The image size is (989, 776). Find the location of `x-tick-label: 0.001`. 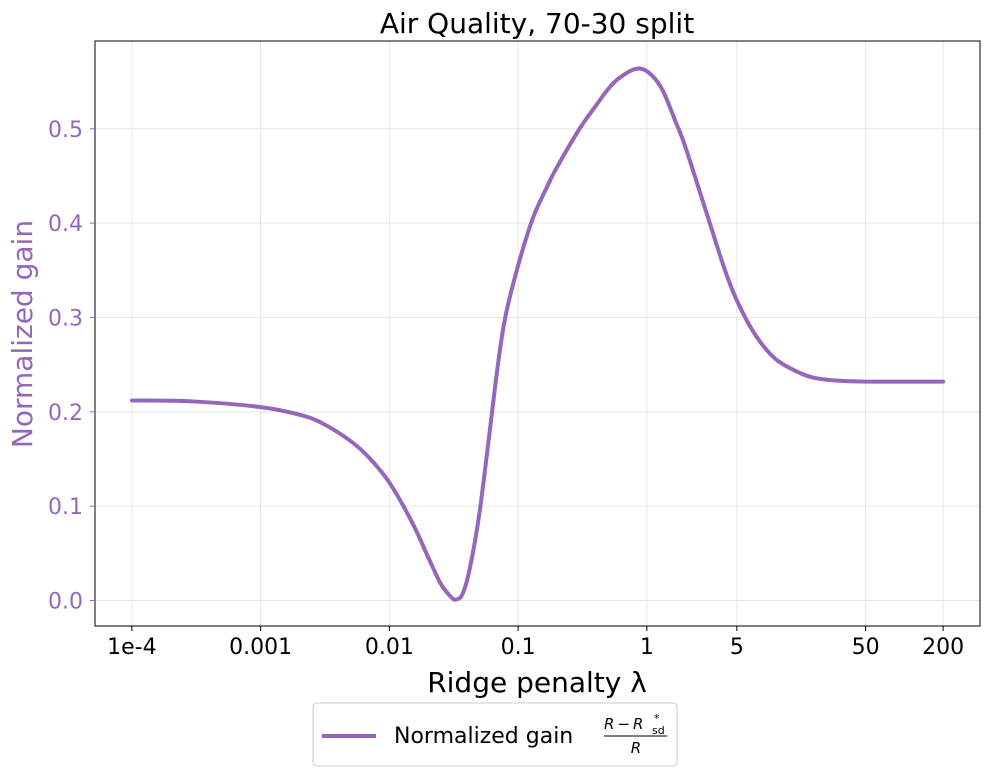

x-tick-label: 0.001 is located at coordinates (260, 647).